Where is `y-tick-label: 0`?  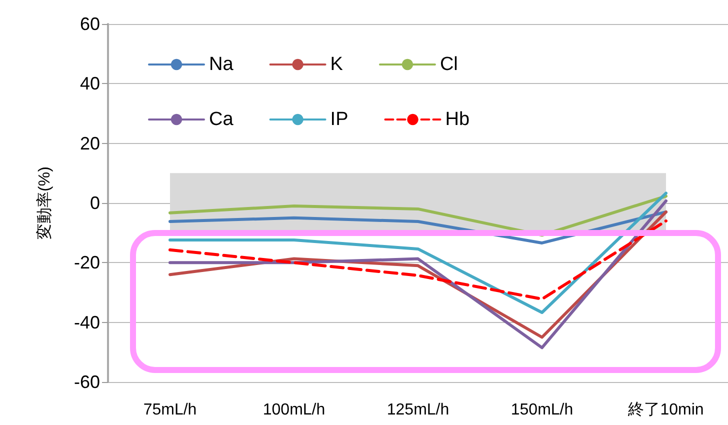 y-tick-label: 0 is located at coordinates (95, 203).